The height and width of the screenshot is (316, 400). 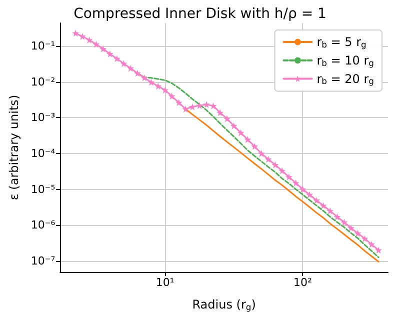 What do you see at coordinates (43, 153) in the screenshot?
I see `y-tick-label: 10⁻⁴` at bounding box center [43, 153].